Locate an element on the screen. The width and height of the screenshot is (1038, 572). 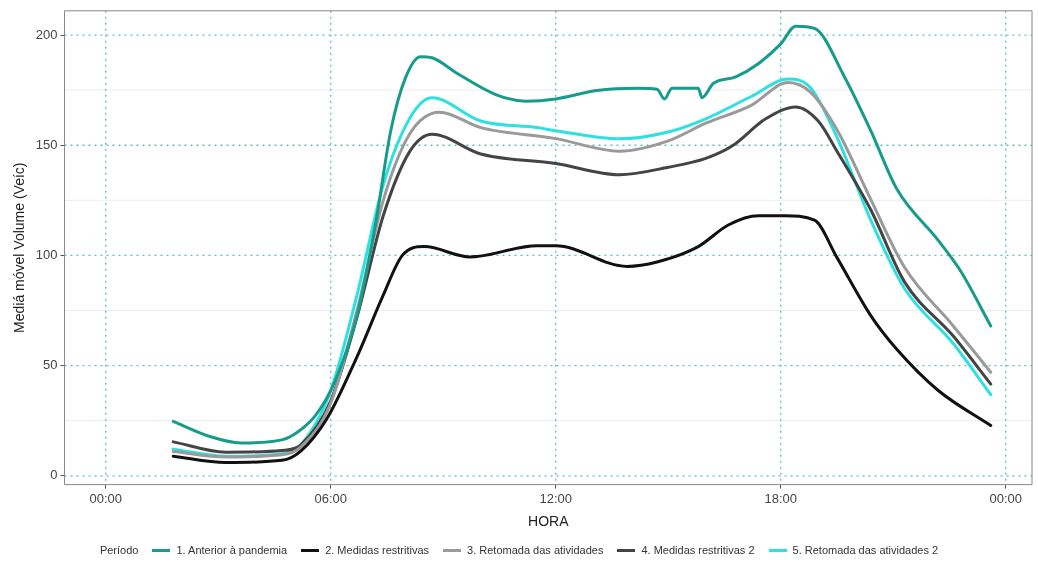
y-axis-title: Mediá móvel Volume (Veíc) is located at coordinates (19, 247).